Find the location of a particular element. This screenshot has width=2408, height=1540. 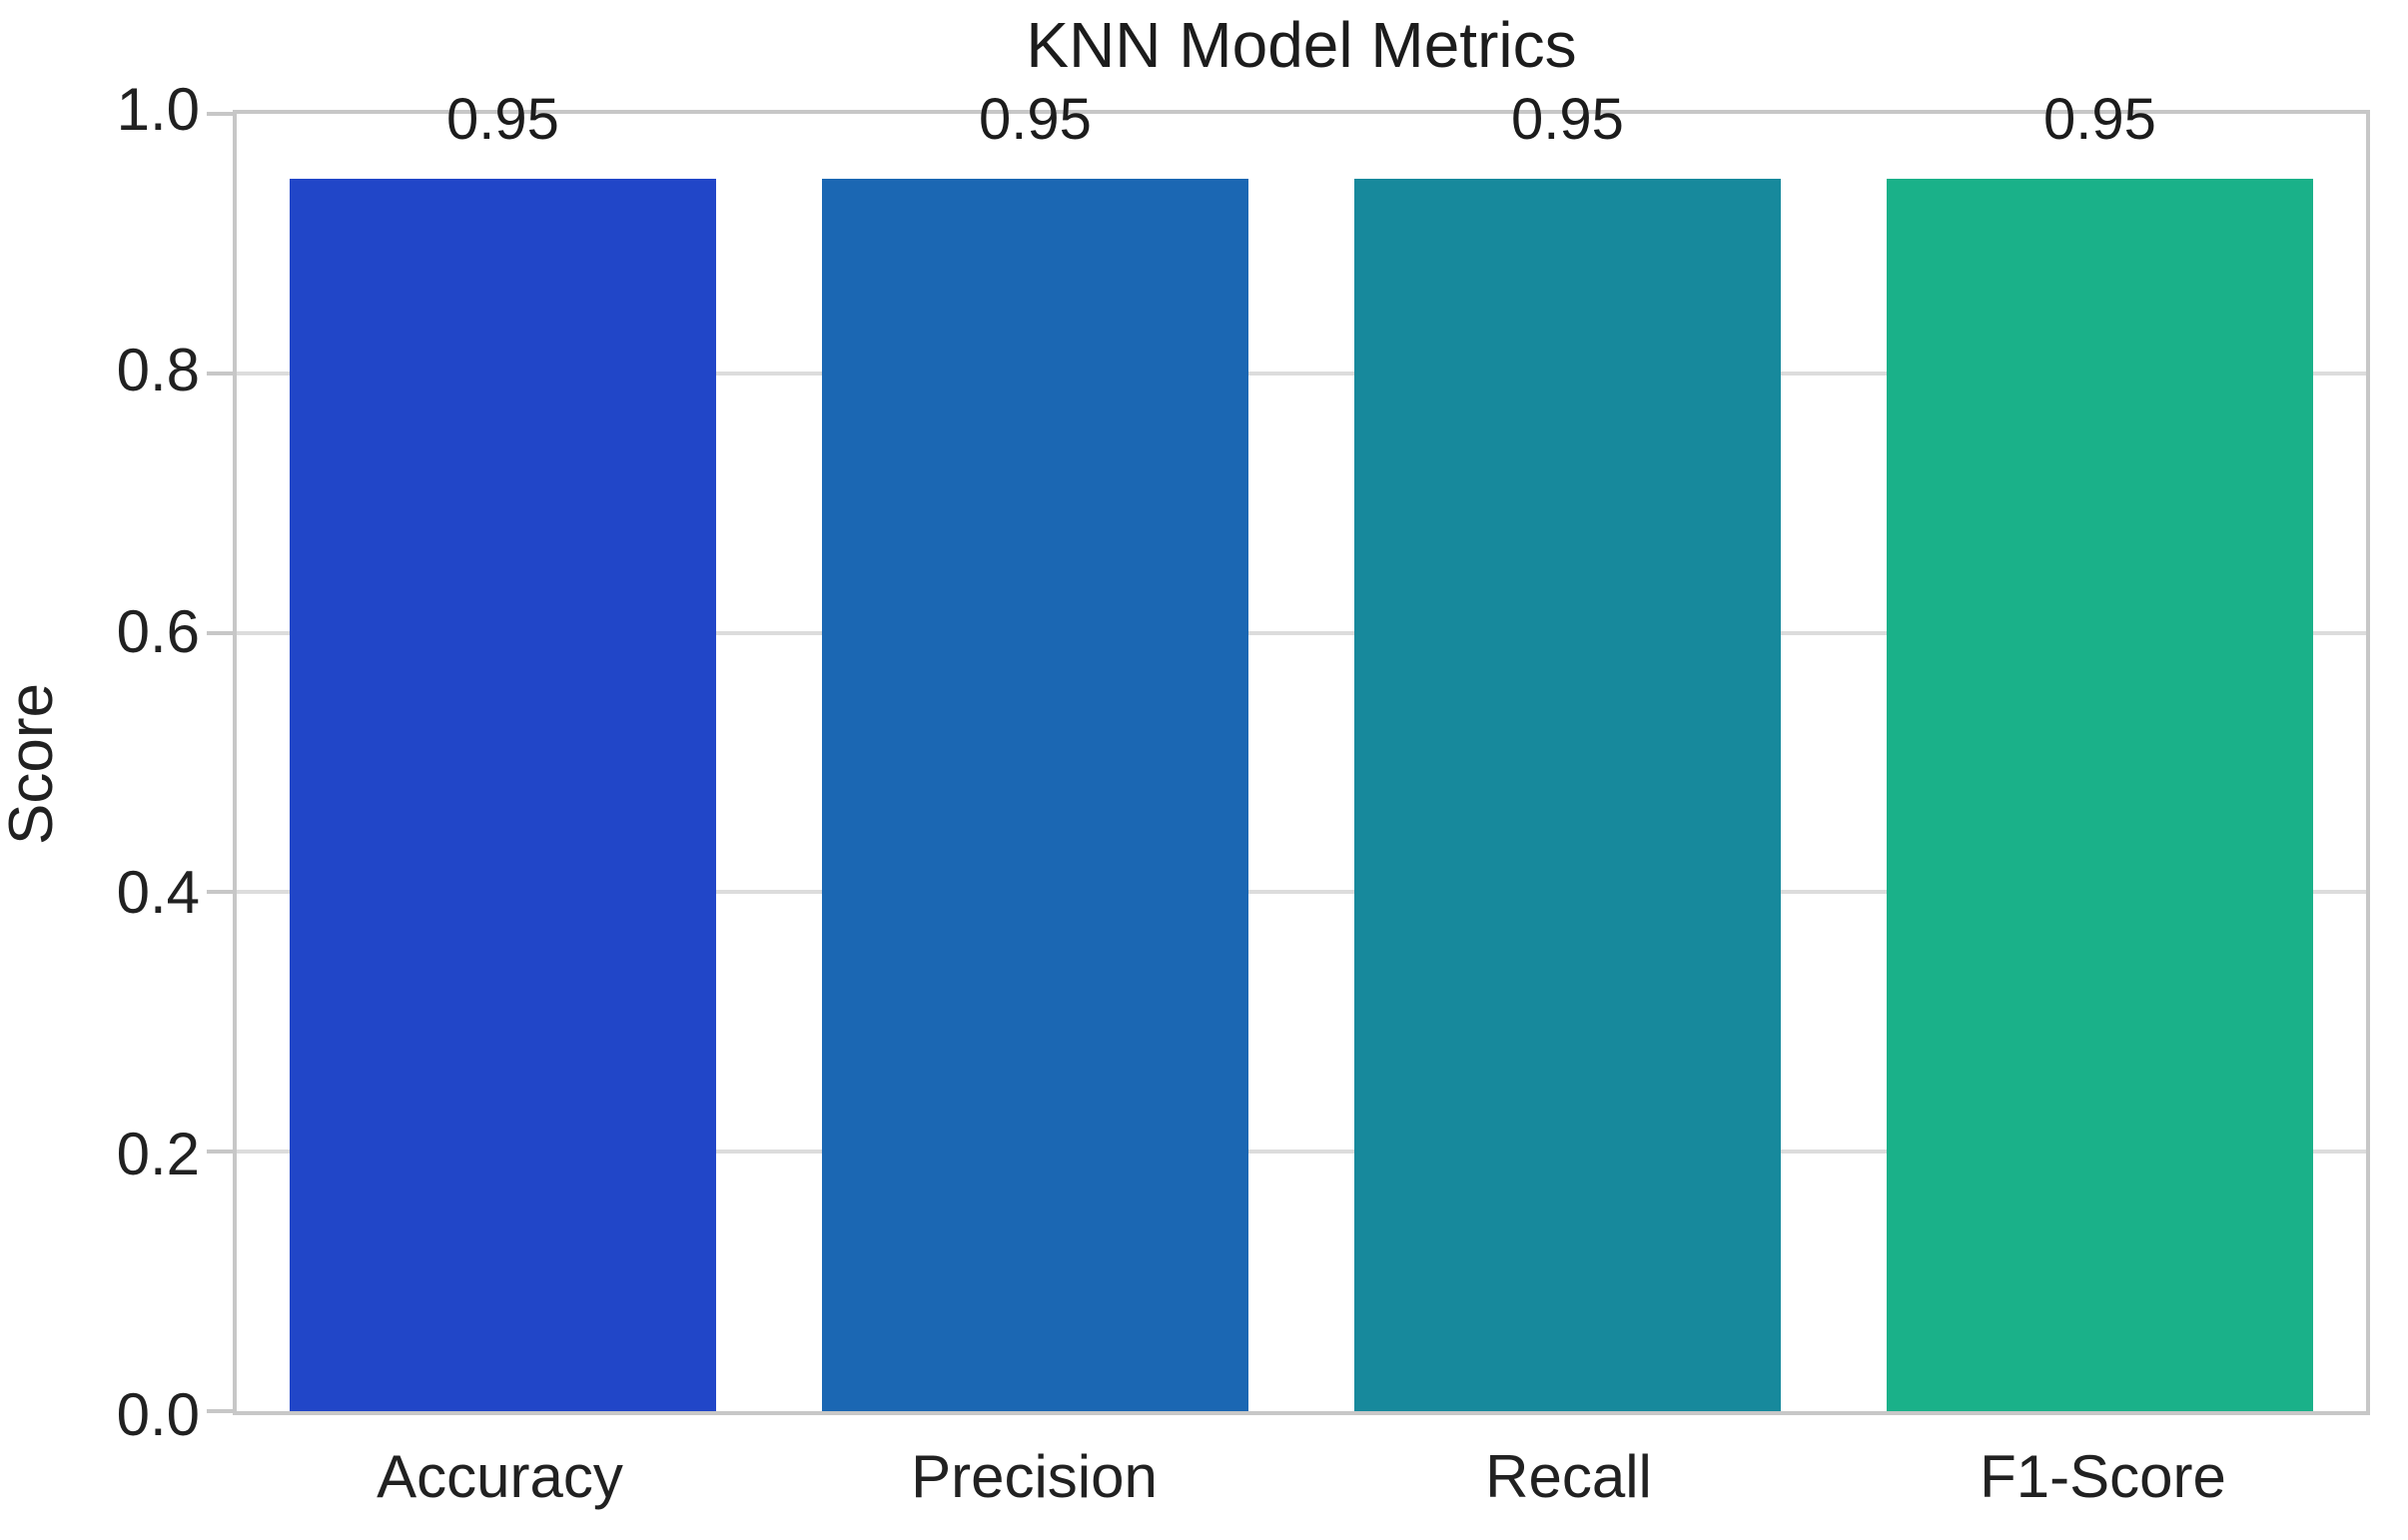

x-tick-label: F1-Score is located at coordinates (2103, 1476).